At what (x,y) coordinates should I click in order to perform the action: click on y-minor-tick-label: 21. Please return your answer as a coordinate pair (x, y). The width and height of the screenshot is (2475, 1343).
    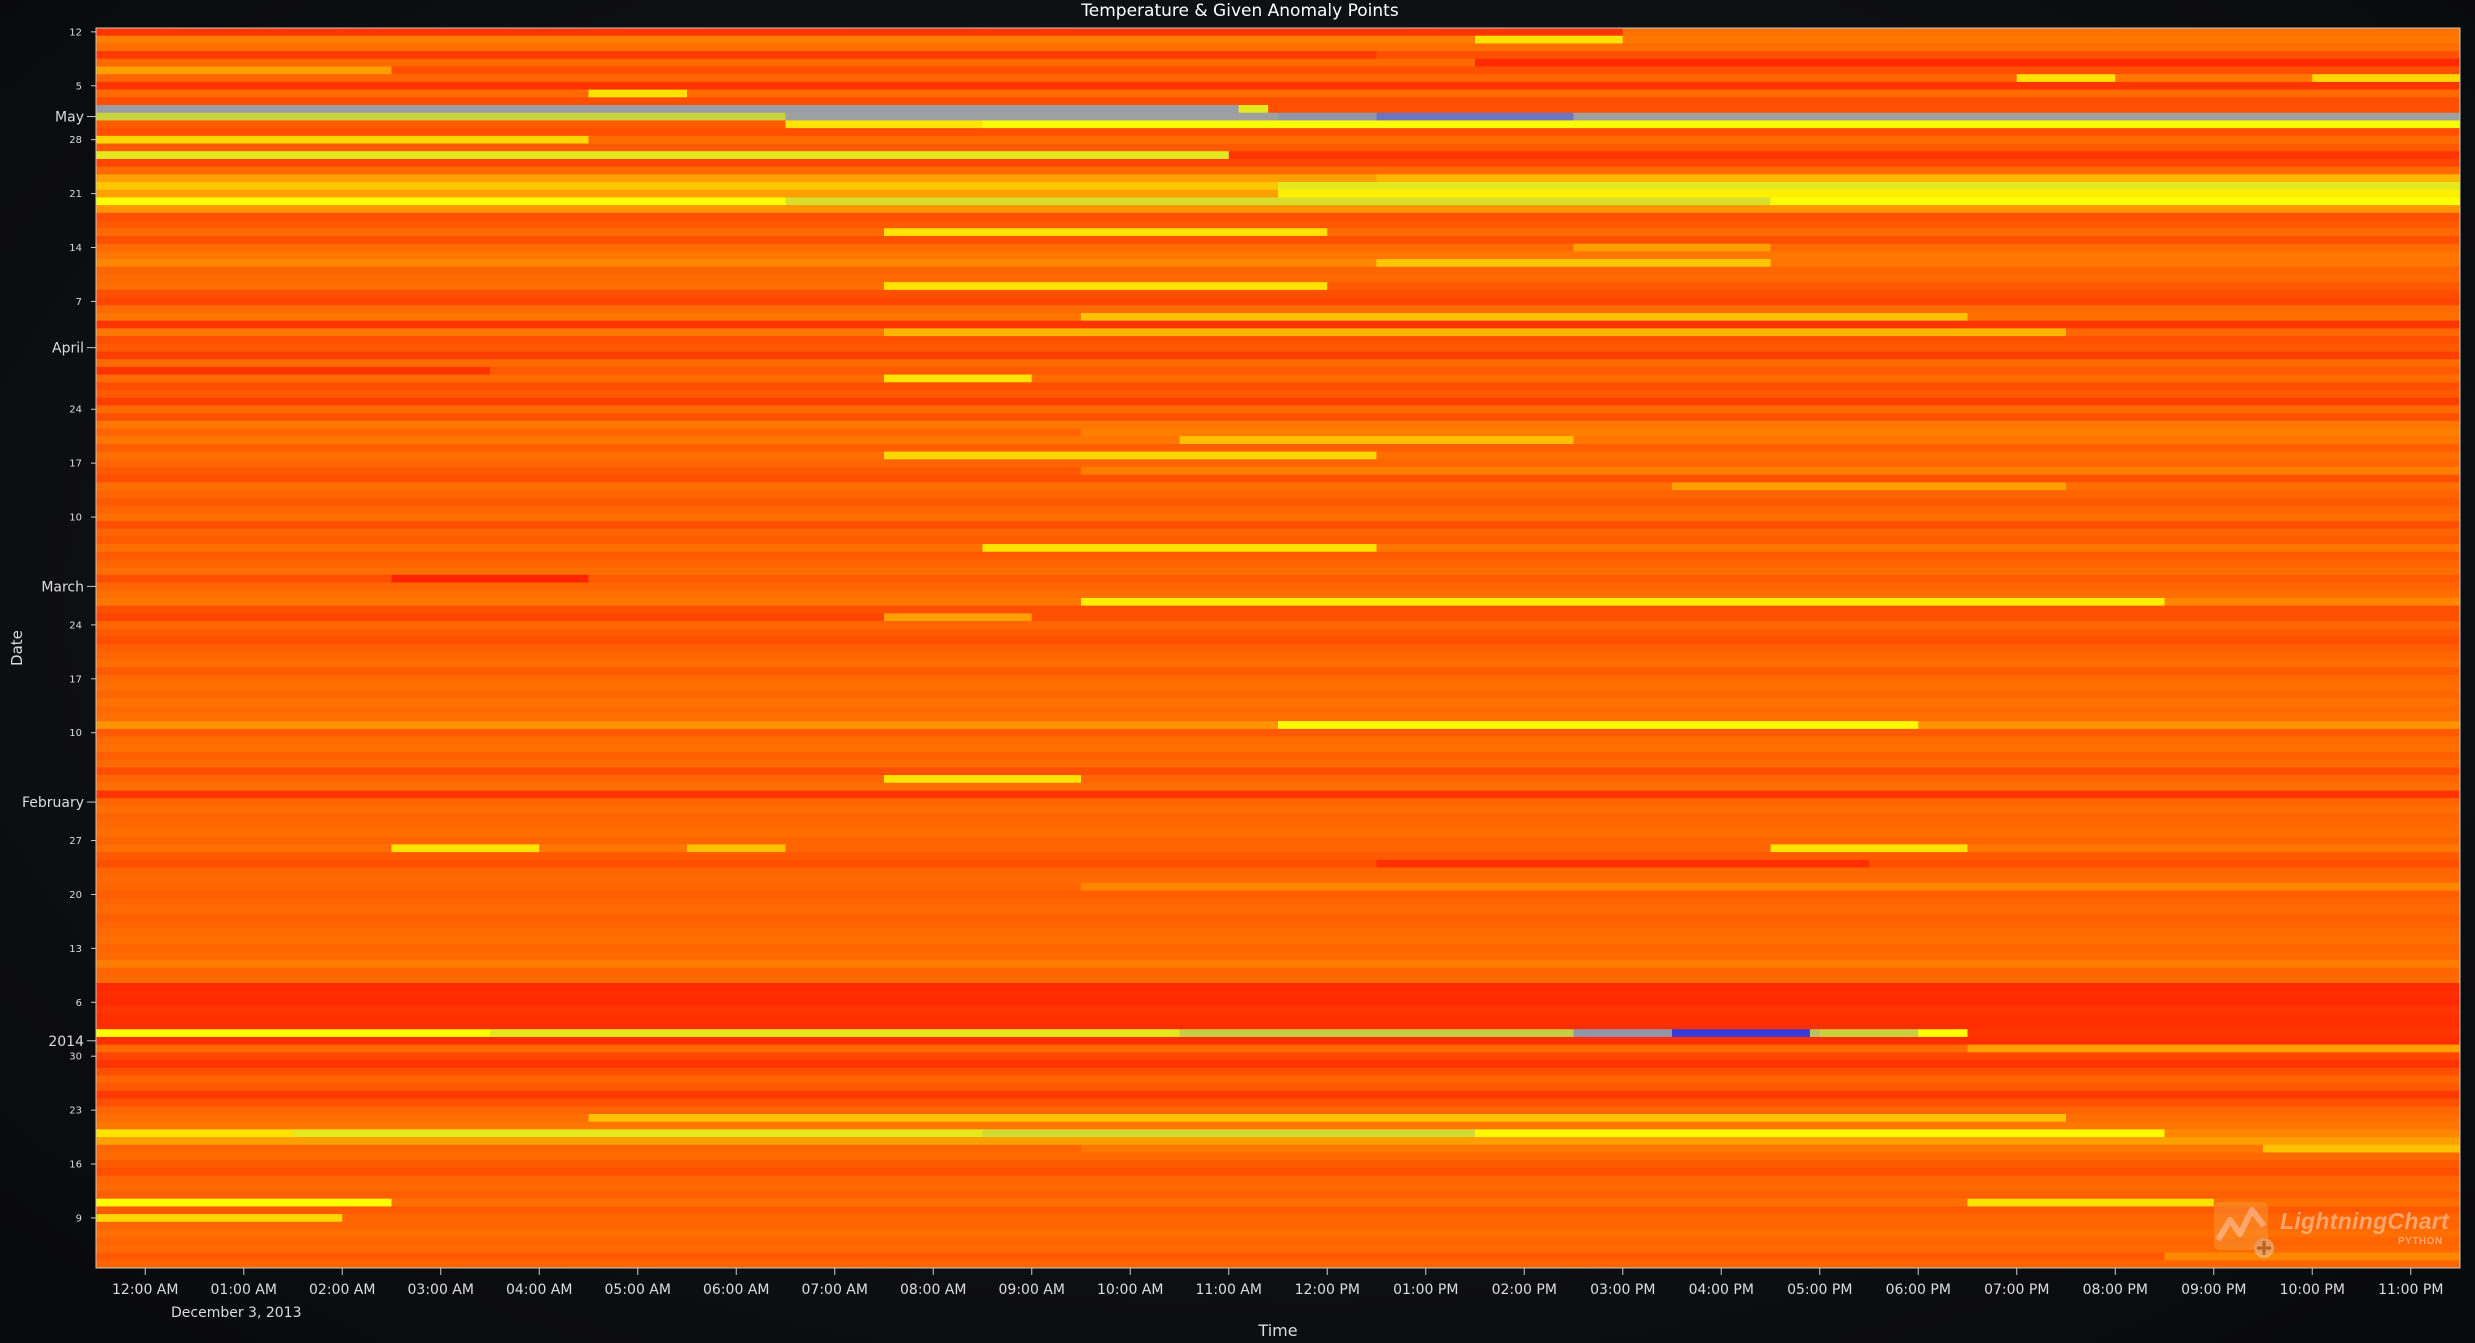
    Looking at the image, I should click on (75, 194).